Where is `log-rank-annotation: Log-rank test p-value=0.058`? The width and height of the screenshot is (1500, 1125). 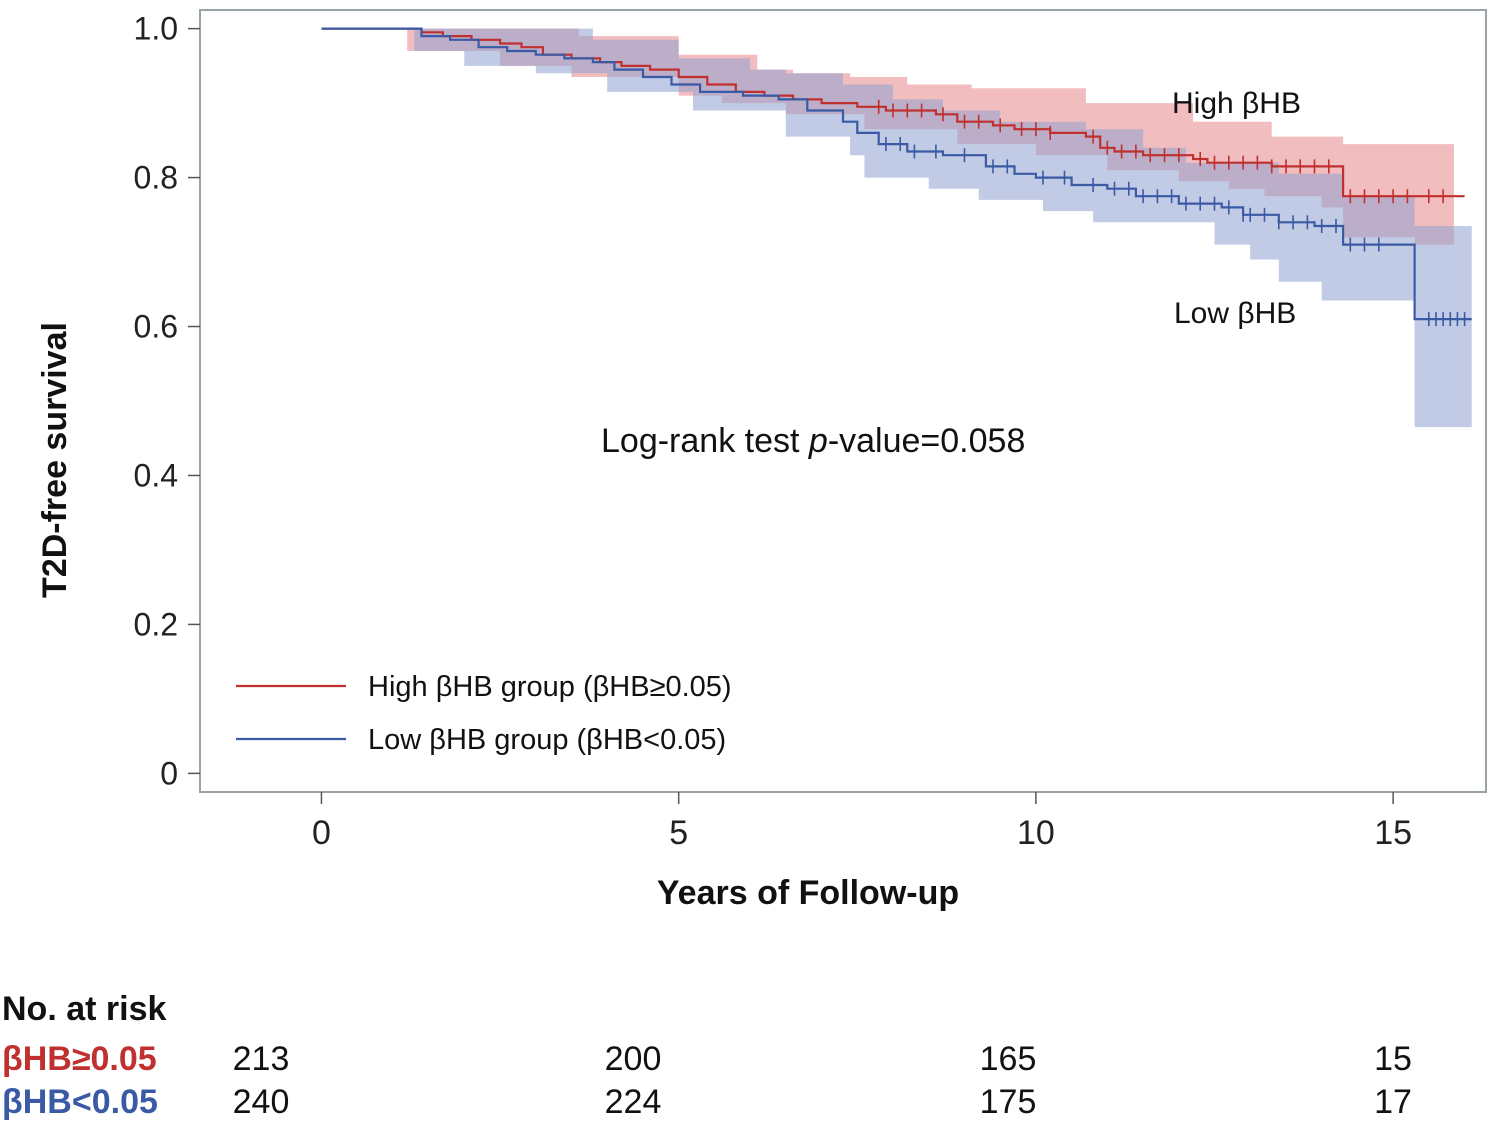 log-rank-annotation: Log-rank test p-value=0.058 is located at coordinates (813, 441).